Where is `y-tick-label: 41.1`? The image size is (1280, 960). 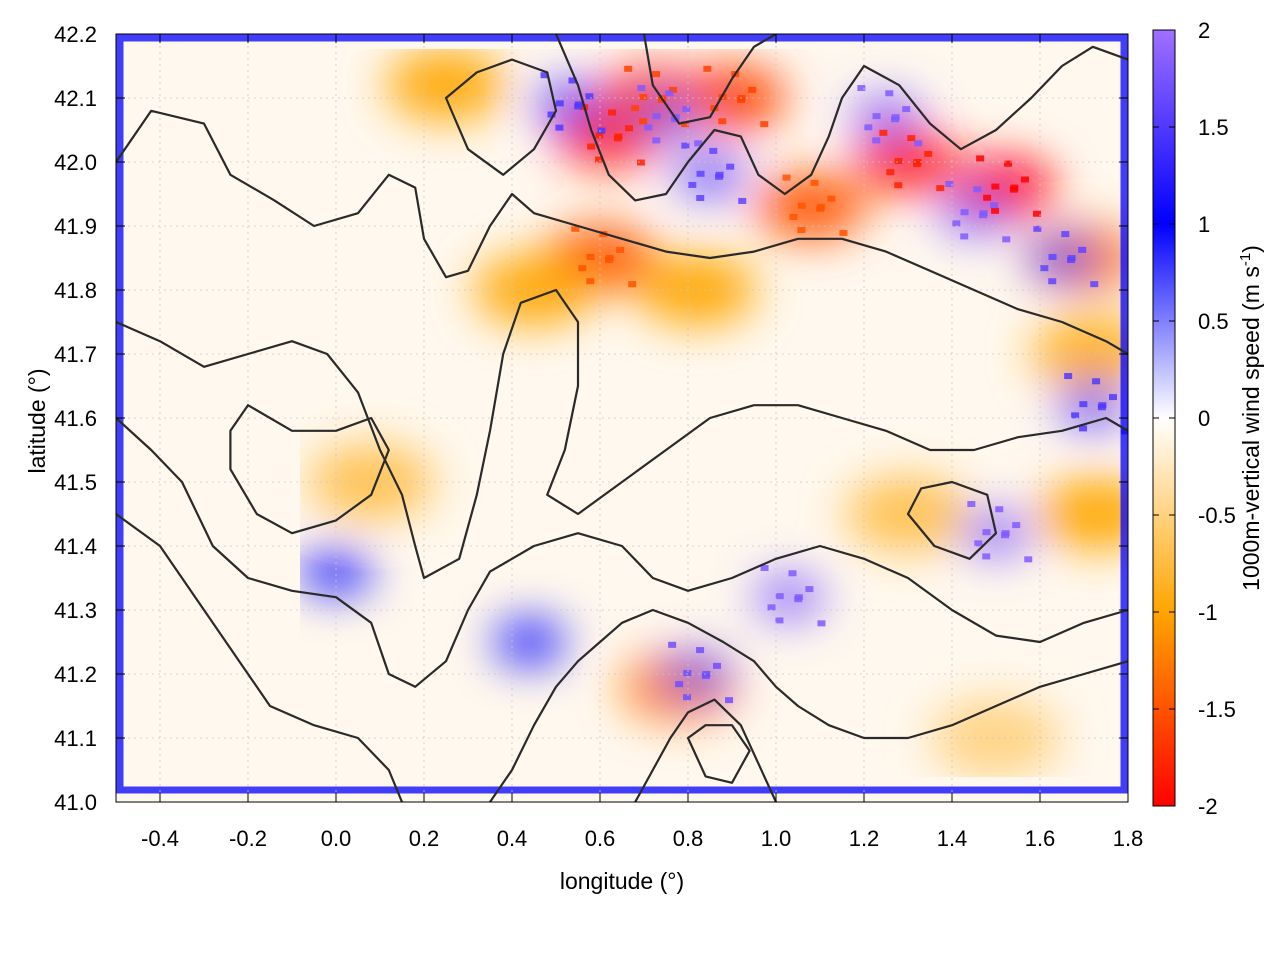
y-tick-label: 41.1 is located at coordinates (75, 738).